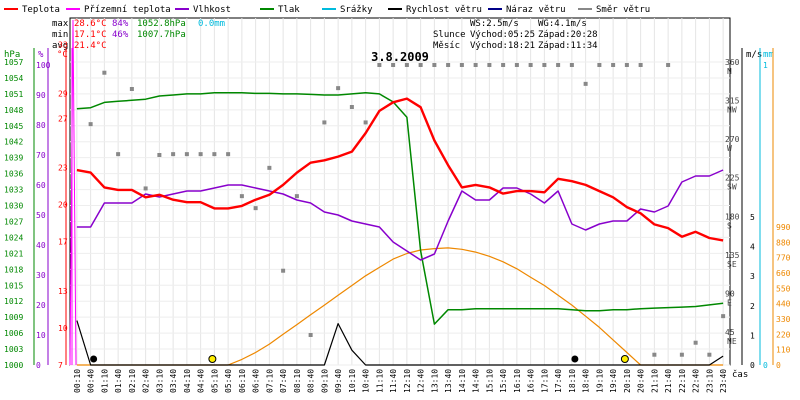 This screenshot has height=400, width=800. Describe the element at coordinates (754, 55) in the screenshot. I see `axis-label-wind: m/s` at that location.